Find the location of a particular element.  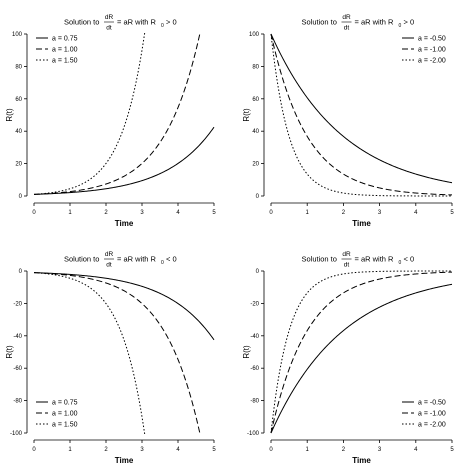

legend: a = -0.50 a = -1.00 a = -2.00 is located at coordinates (424, 414).